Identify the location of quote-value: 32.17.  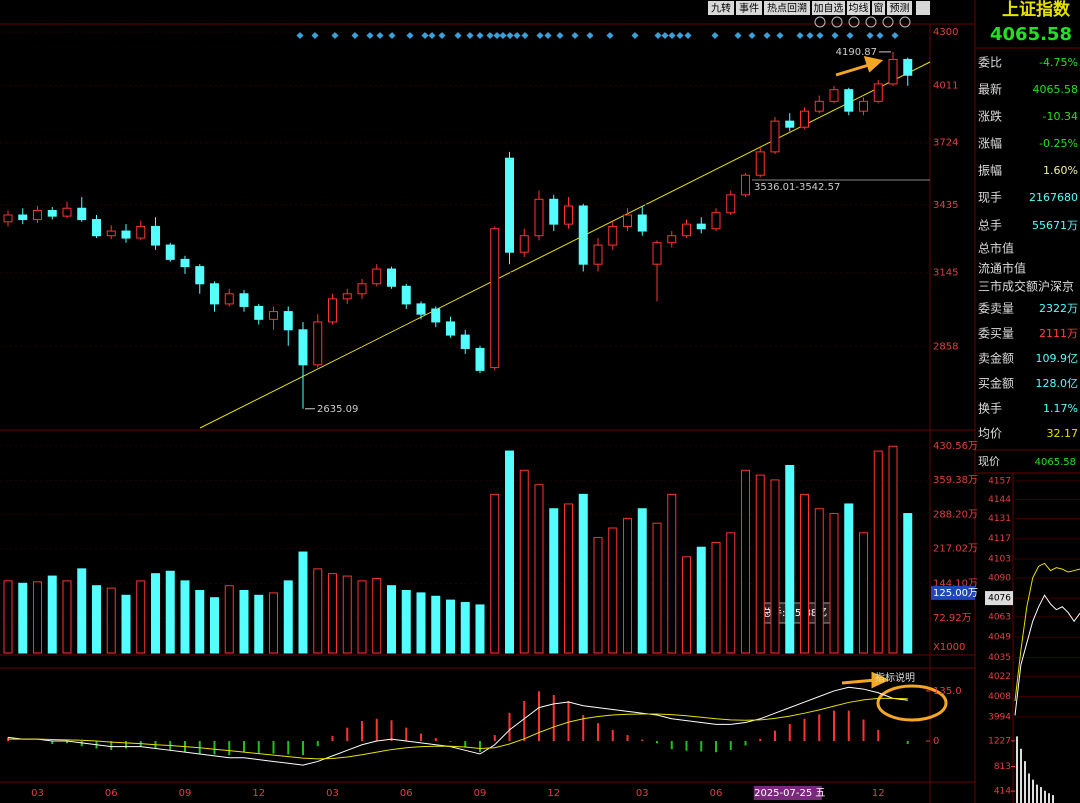
(1063, 433).